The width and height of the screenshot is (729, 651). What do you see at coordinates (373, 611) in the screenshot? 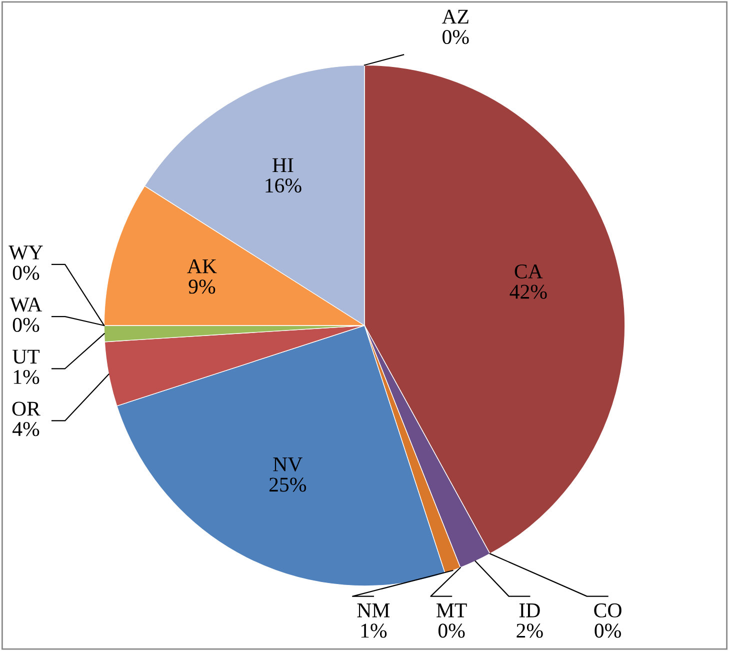
I see `slice-label: NM` at bounding box center [373, 611].